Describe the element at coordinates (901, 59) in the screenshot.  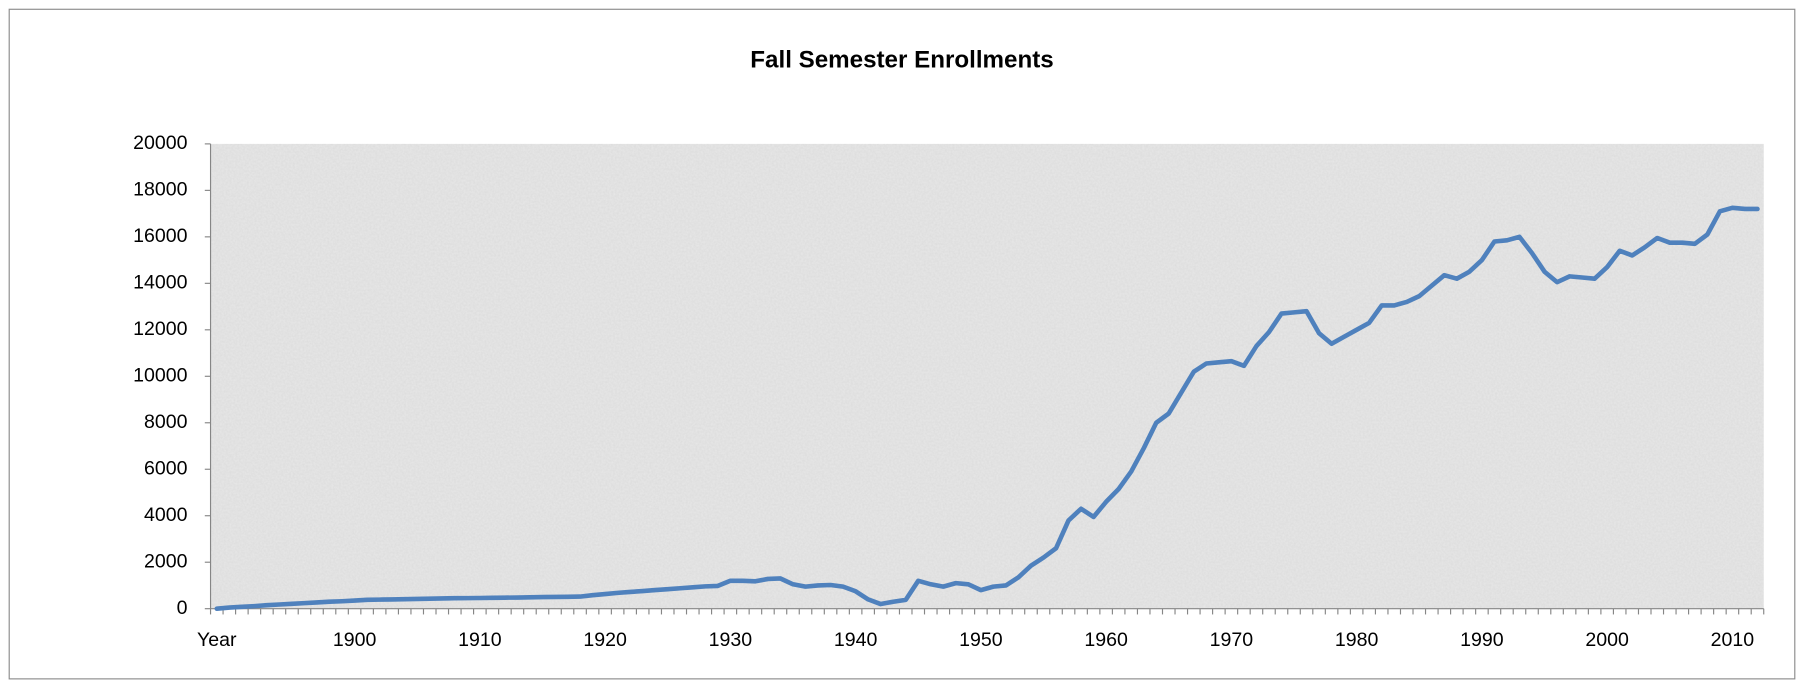
I see `chart-title: Fall Semester Enrollments` at that location.